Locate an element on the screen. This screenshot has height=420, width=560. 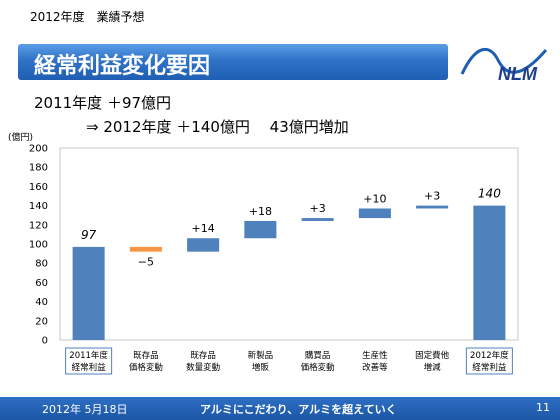
chart-data-labels: 97 −5 +14 +18 +3 +10 +3 140 is located at coordinates (291, 228).